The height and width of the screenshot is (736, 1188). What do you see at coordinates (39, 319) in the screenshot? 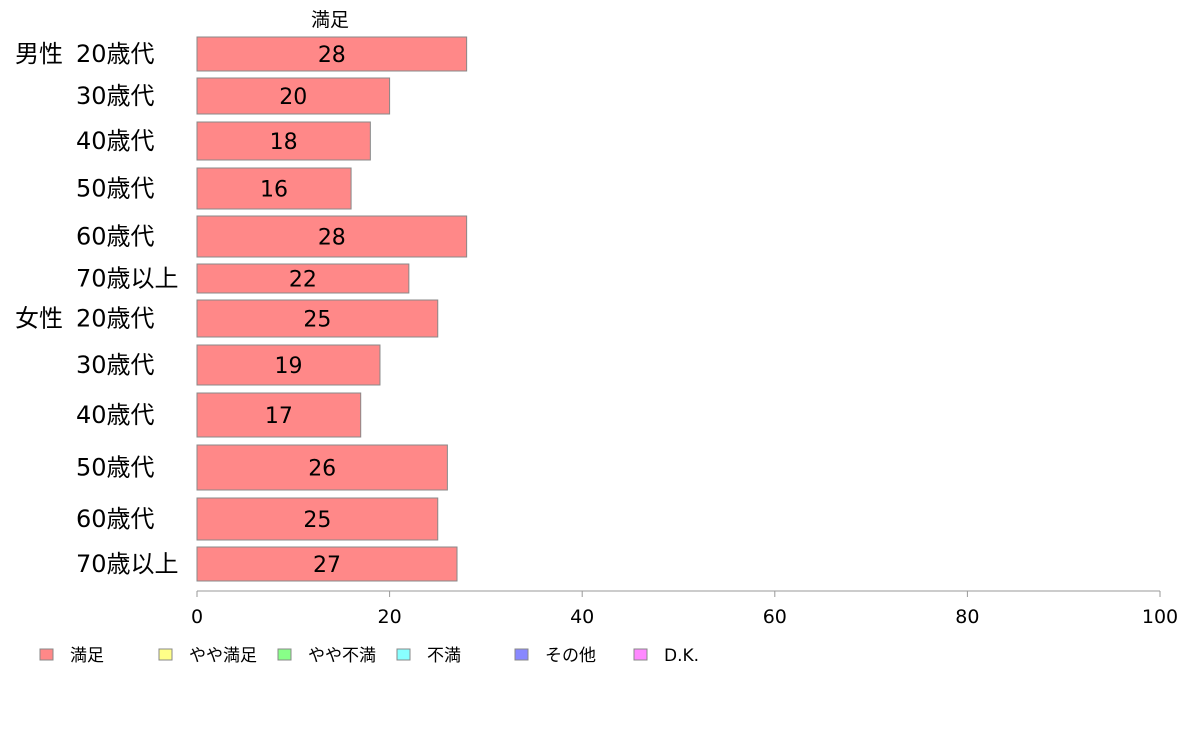
I see `group-label: 女性` at bounding box center [39, 319].